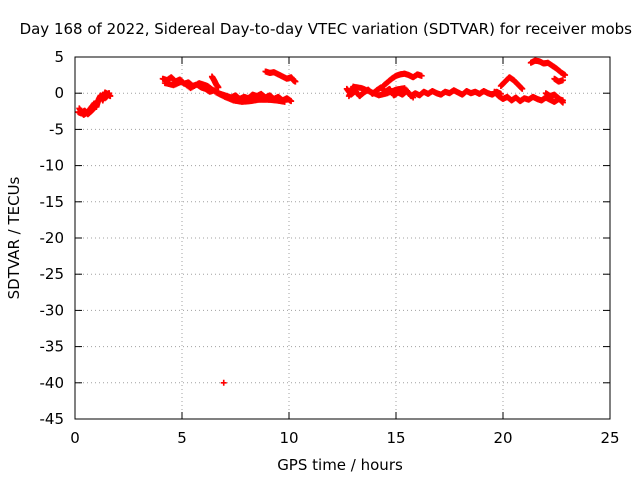 This screenshot has height=480, width=640. Describe the element at coordinates (52, 166) in the screenshot. I see `y-tick-label: -10` at that location.